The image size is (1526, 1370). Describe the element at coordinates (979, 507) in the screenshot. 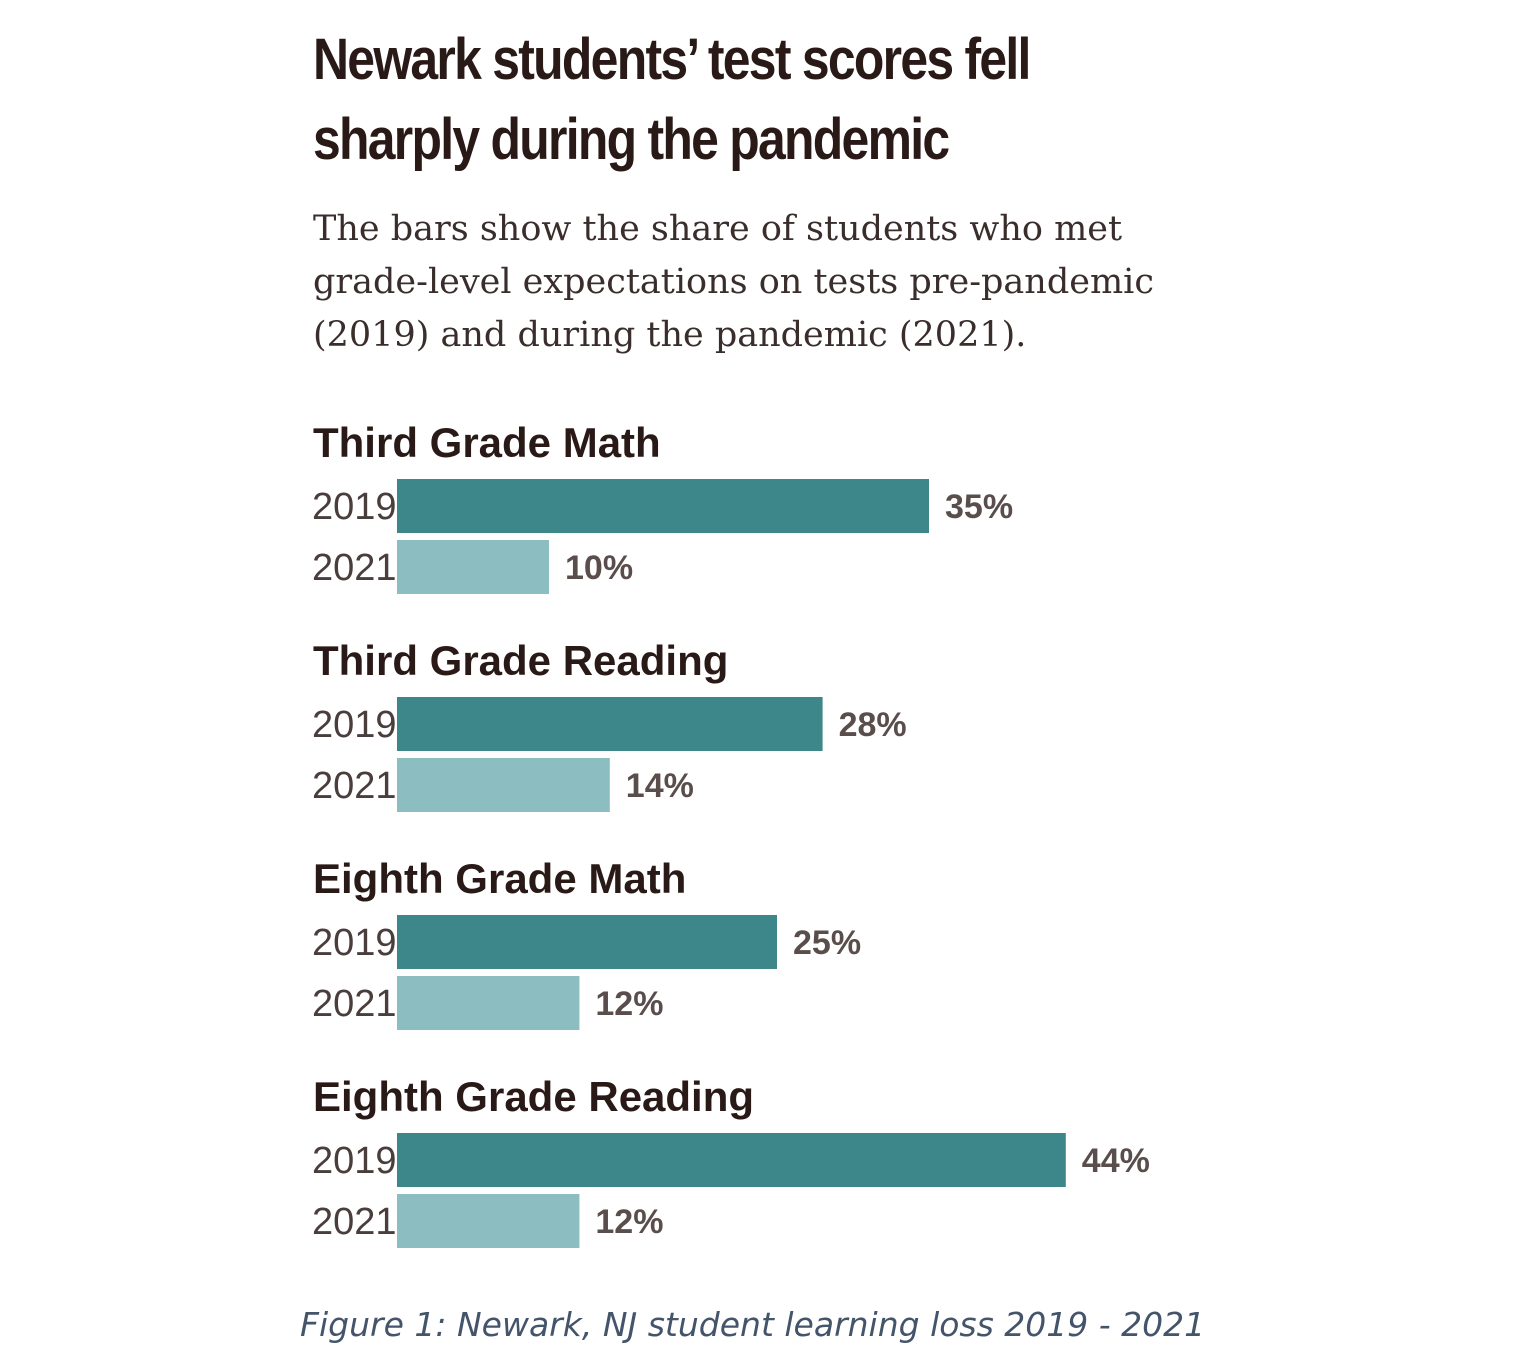

I see `value-label: 35%` at that location.